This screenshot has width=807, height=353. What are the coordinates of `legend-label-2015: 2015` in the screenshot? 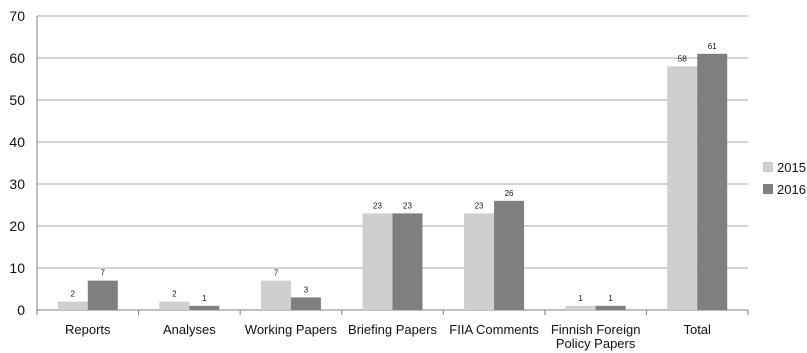 It's located at (791, 167).